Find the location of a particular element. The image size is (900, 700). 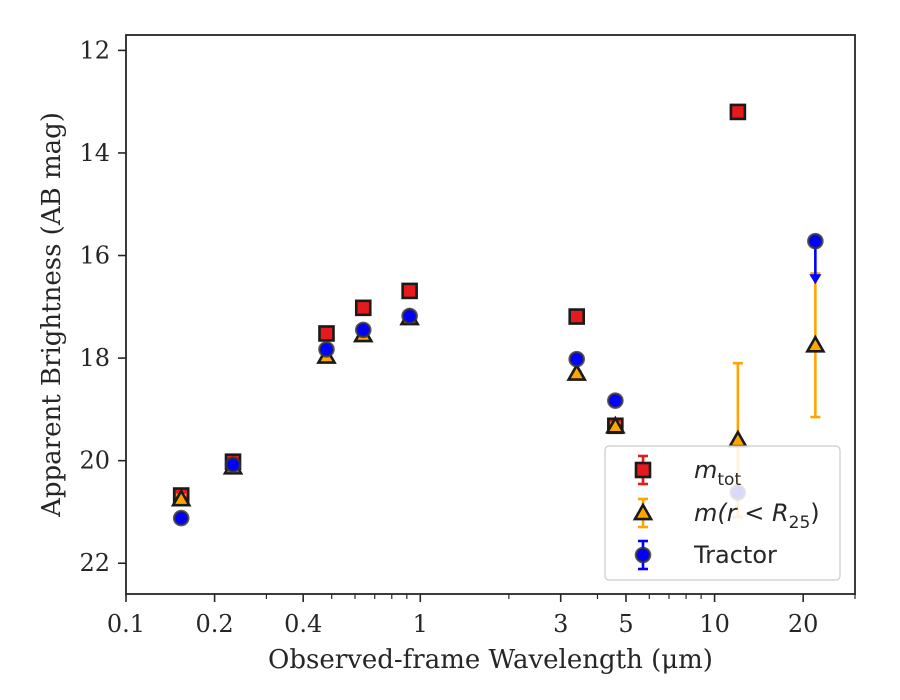

x-axis: 0.1 0.2 0.4 1 3 5 10 20 is located at coordinates (481, 616).